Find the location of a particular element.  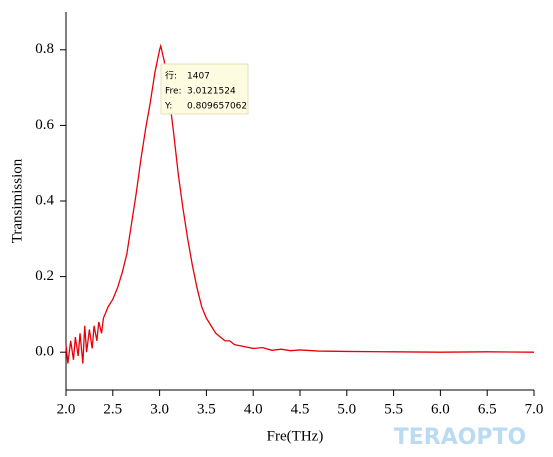

x-tick-label: 2.0 is located at coordinates (66, 409).